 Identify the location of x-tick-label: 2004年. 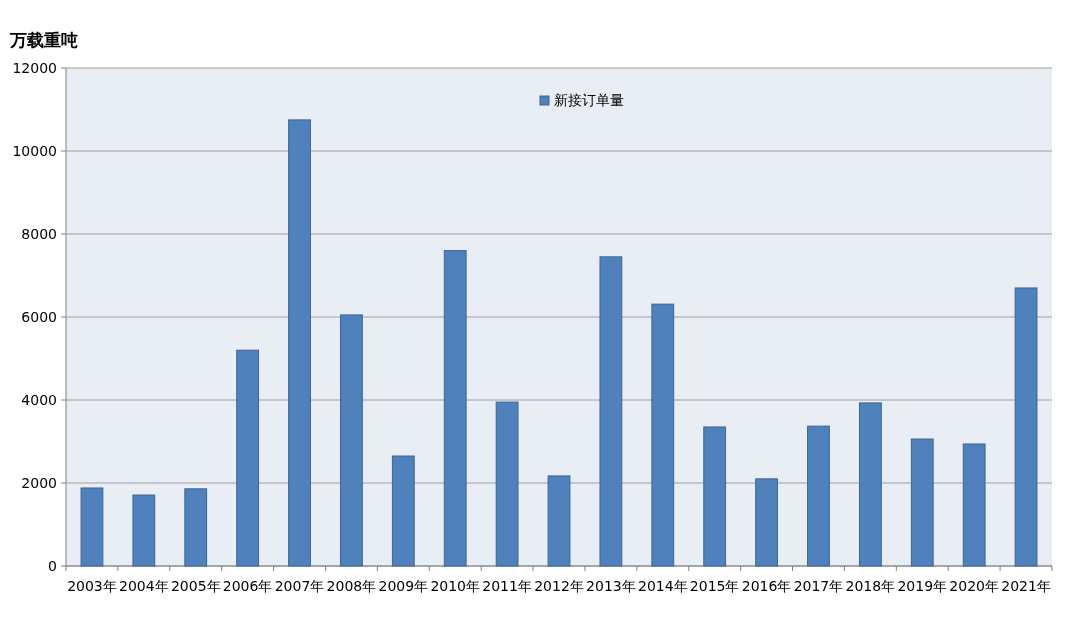
(144, 586).